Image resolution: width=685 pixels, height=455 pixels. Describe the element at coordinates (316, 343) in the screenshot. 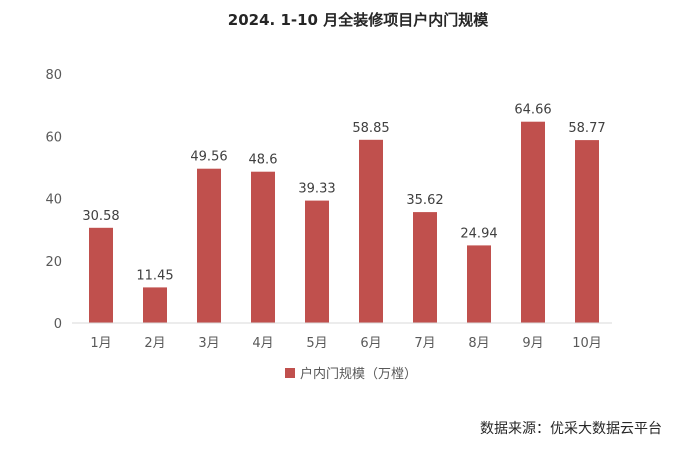

I see `x-tick-label: 5月` at that location.